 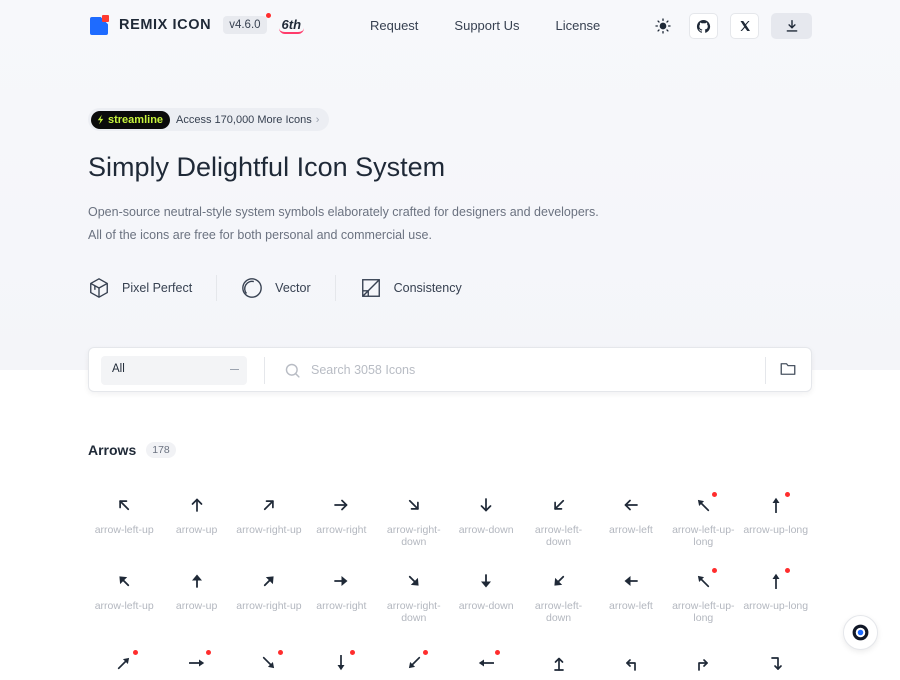 I want to click on x-logo-icon, so click(x=745, y=26).